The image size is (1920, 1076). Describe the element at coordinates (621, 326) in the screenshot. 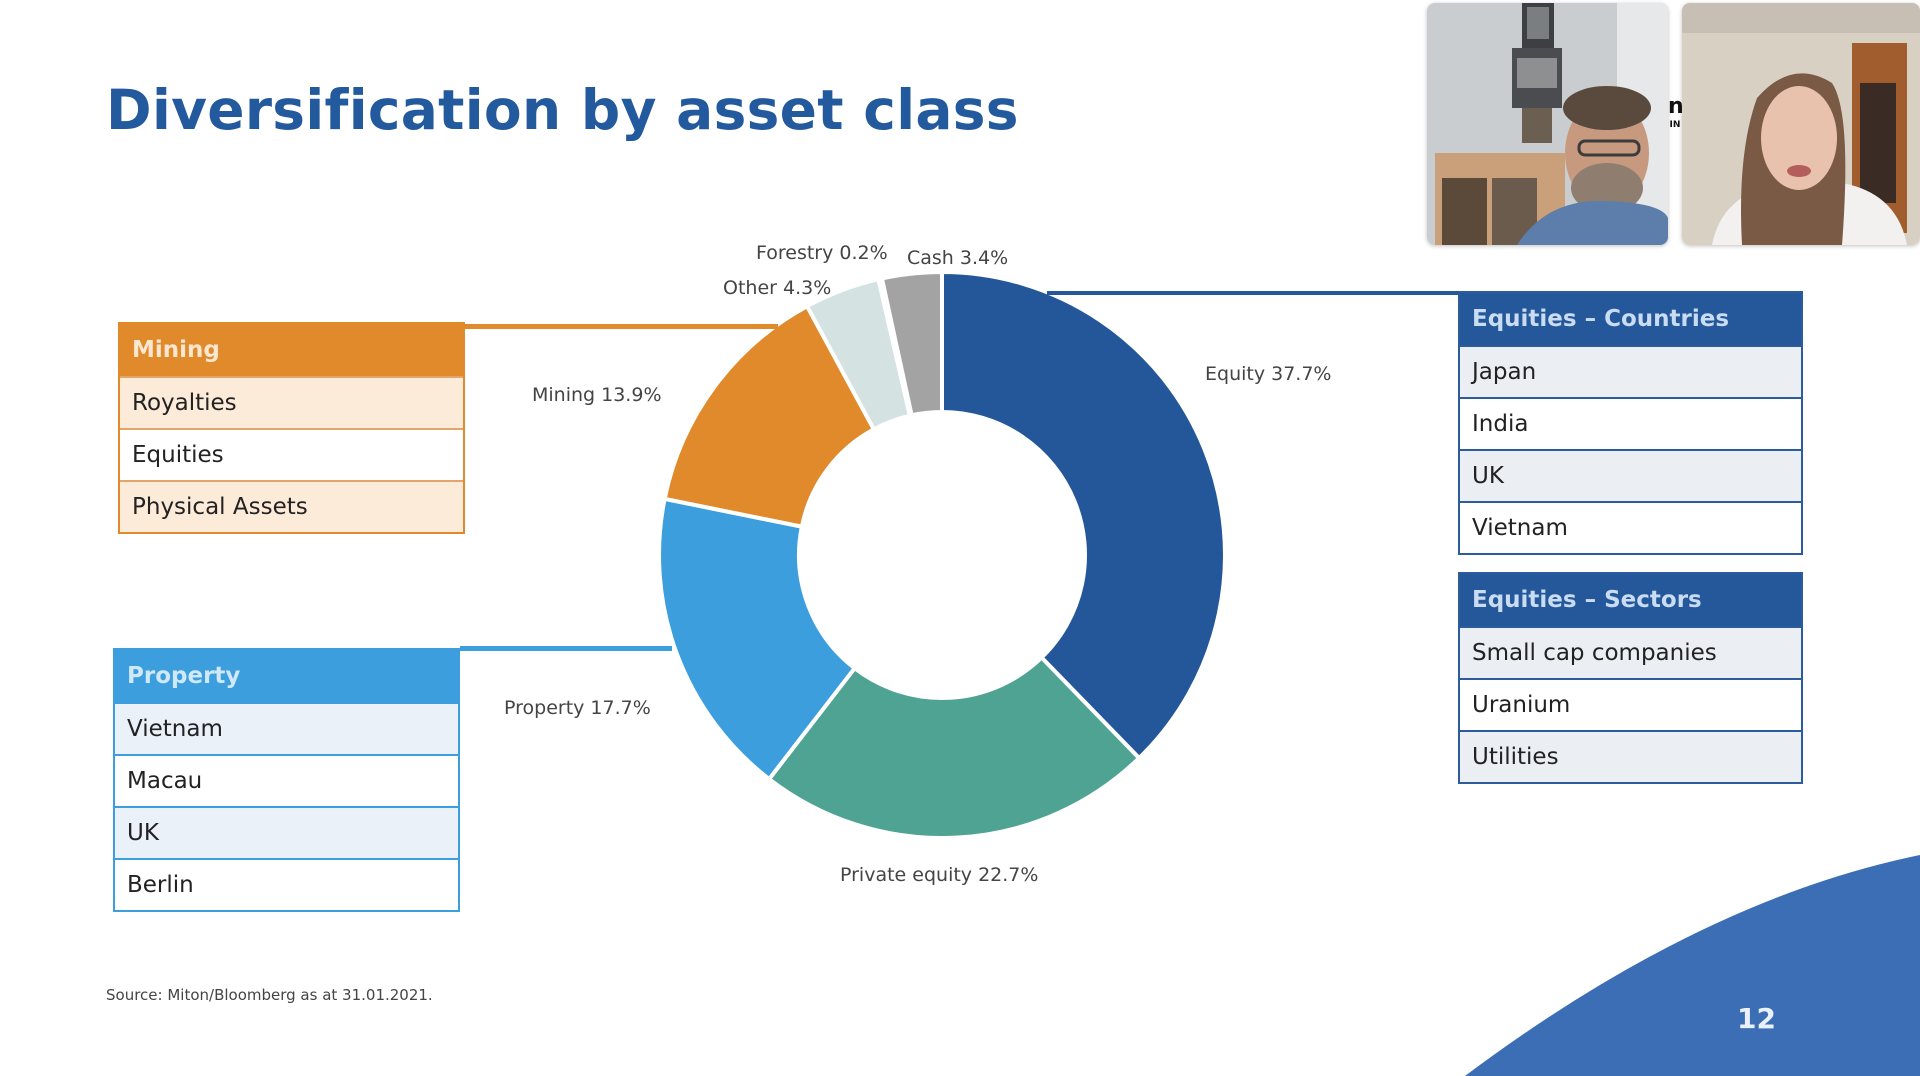

I see `mining-connector` at that location.